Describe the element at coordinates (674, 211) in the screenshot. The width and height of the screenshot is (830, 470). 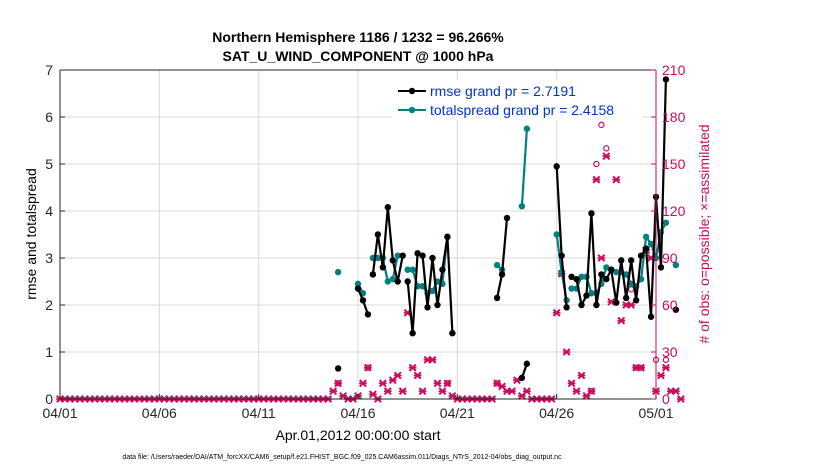
I see `y-tick-label-right: 120` at that location.